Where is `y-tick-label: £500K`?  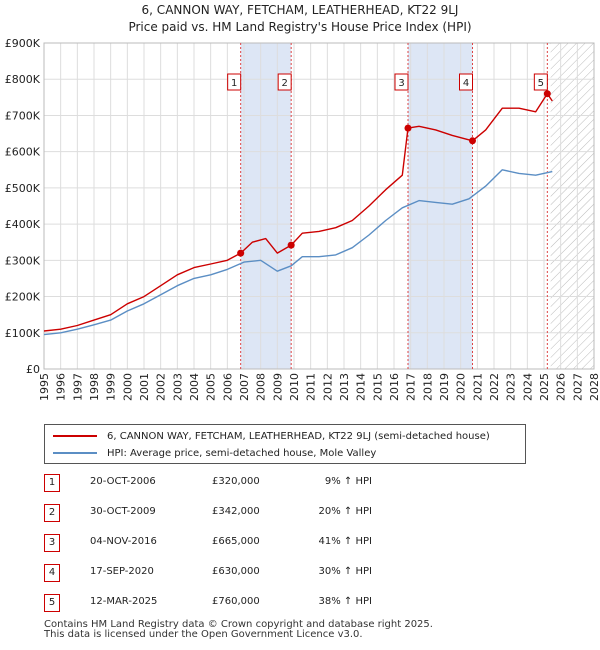
y-tick-label: £500K is located at coordinates (23, 188).